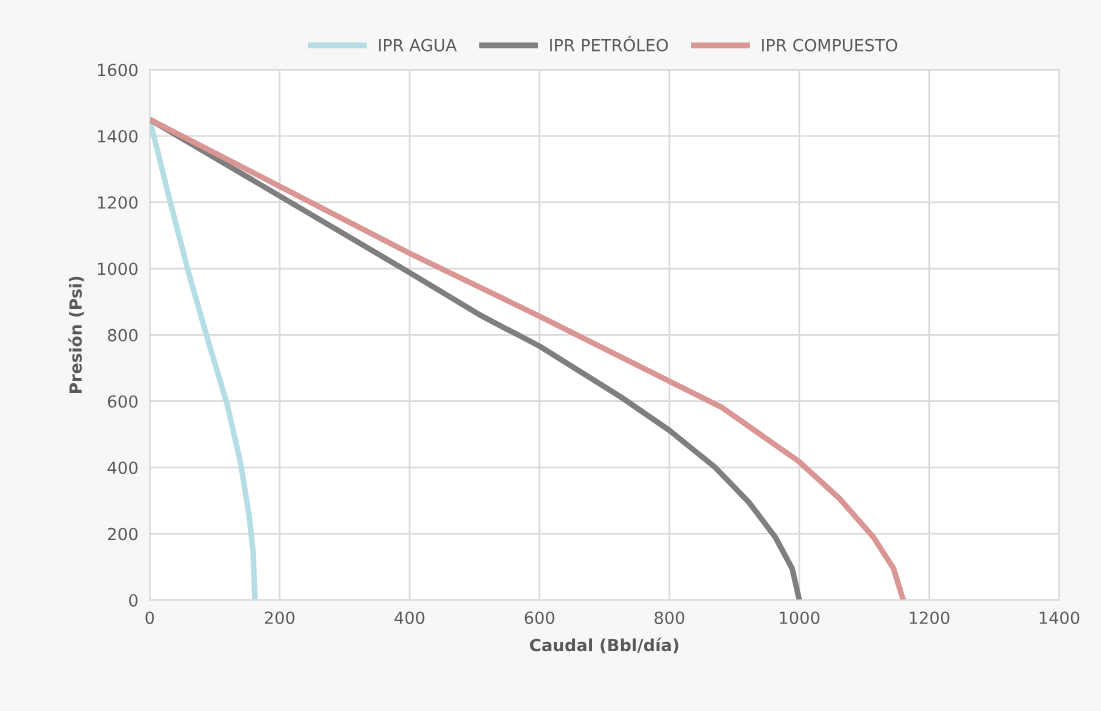 The height and width of the screenshot is (711, 1101). What do you see at coordinates (76, 334) in the screenshot?
I see `y-axis-title: Presión (Psi)` at bounding box center [76, 334].